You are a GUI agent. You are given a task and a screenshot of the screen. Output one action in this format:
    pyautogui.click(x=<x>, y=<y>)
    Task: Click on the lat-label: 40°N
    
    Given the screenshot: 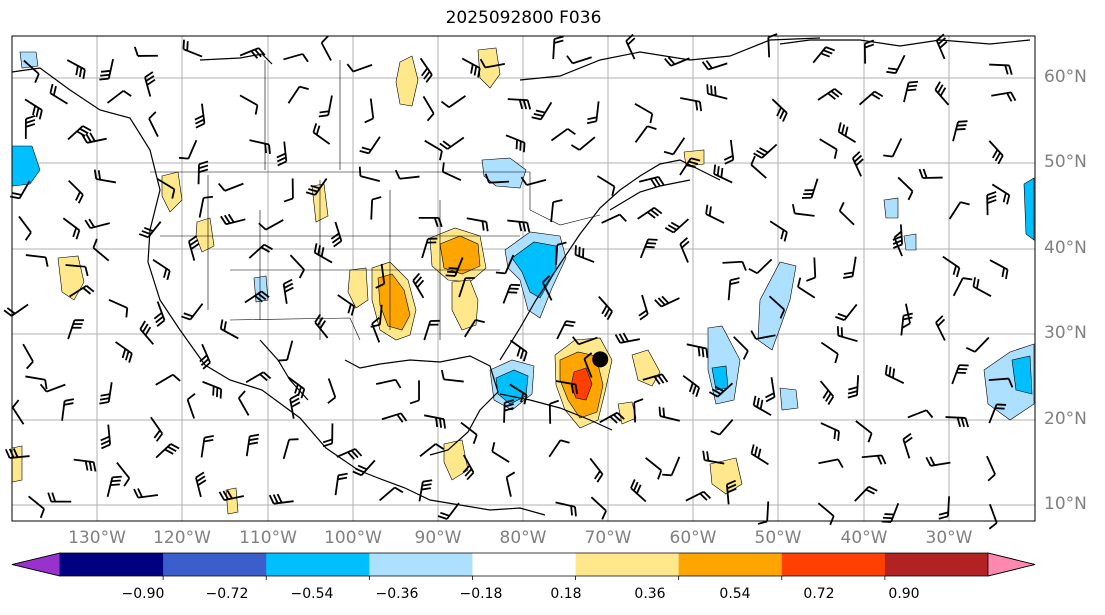 What is the action you would take?
    pyautogui.click(x=1065, y=248)
    